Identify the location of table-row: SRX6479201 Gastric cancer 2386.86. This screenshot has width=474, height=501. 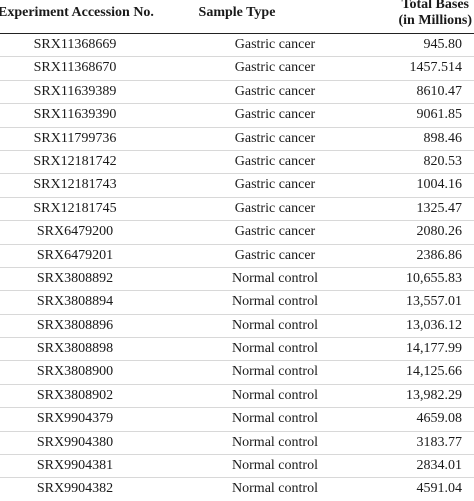
(237, 256).